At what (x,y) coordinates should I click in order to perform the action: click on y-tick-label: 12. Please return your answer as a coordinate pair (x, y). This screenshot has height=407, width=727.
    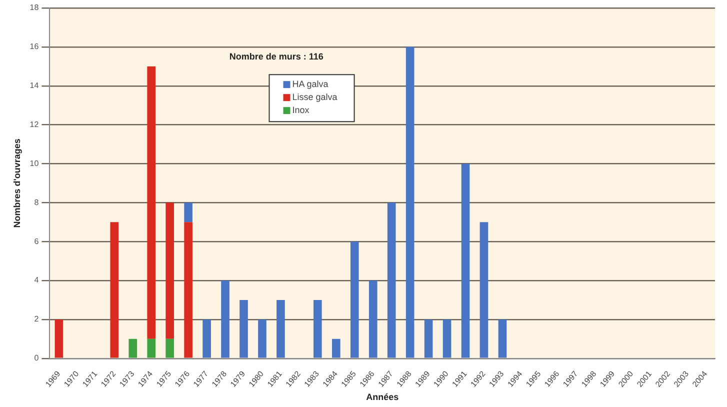
    Looking at the image, I should click on (35, 124).